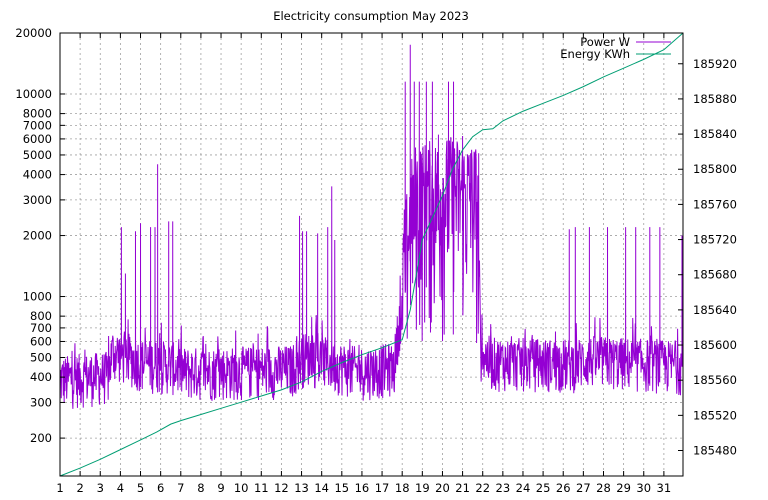 The image size is (768, 500). I want to click on legend-label-energy: Energy KWh, so click(595, 54).